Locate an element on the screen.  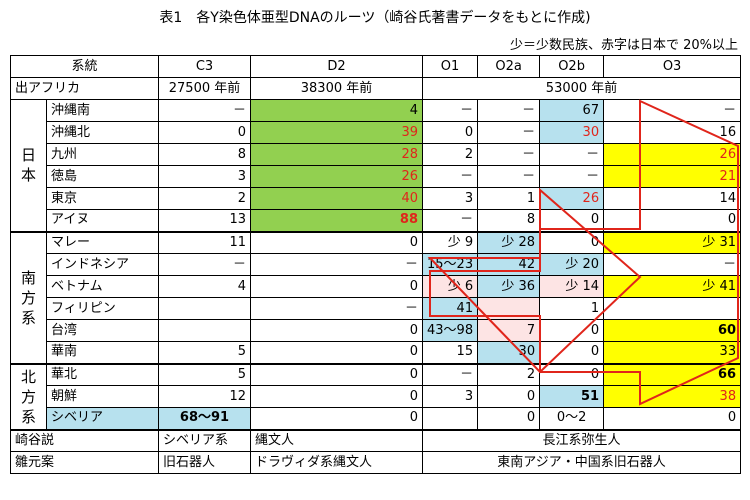
cell-o1: 2 is located at coordinates (450, 154).